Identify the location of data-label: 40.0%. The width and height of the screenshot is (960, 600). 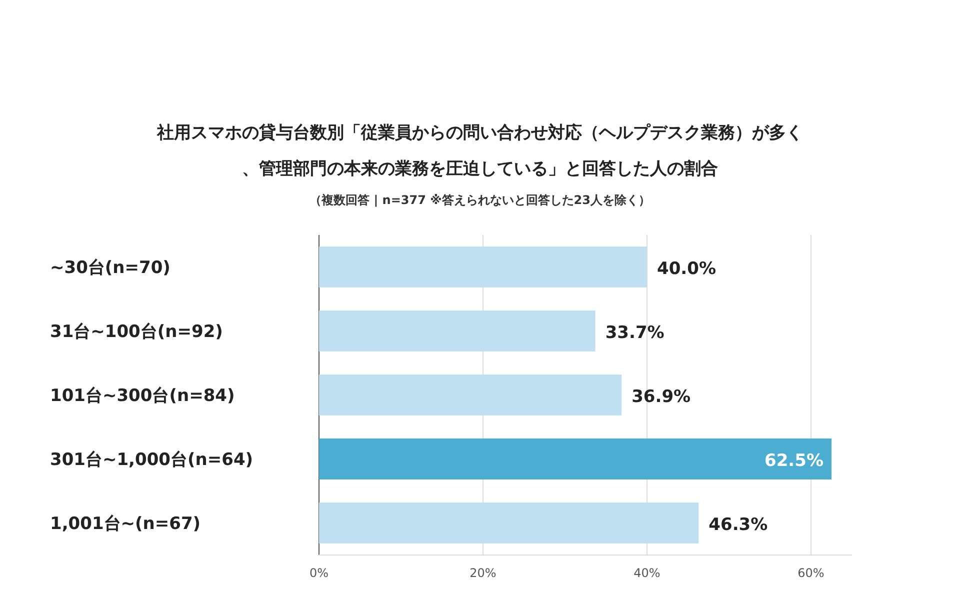
(686, 269).